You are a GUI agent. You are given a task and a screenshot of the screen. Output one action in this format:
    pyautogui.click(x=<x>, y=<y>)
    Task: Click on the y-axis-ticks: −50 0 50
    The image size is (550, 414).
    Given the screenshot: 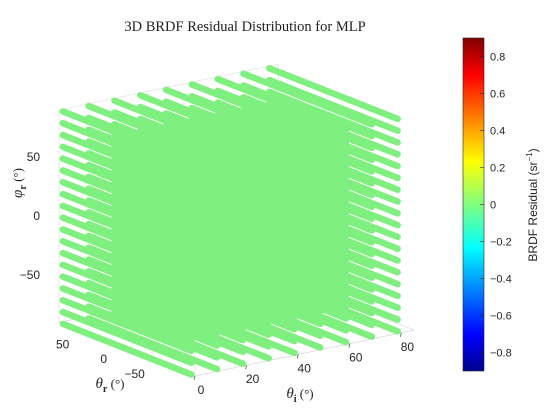 What is the action you would take?
    pyautogui.click(x=100, y=359)
    